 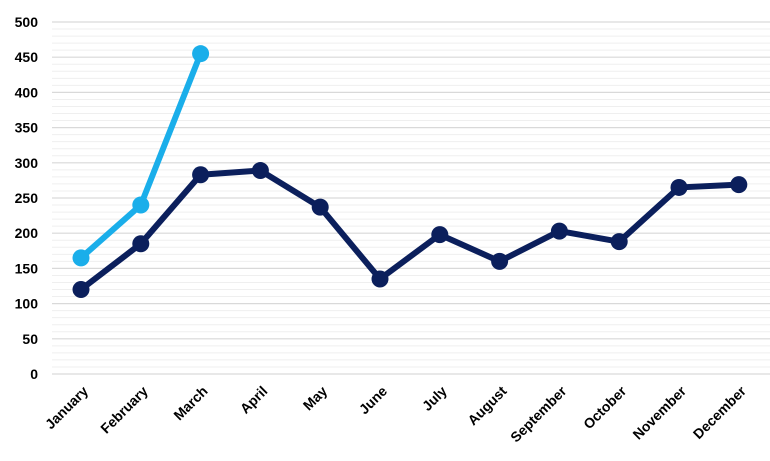 What do you see at coordinates (434, 398) in the screenshot?
I see `x-tick-label: July` at bounding box center [434, 398].